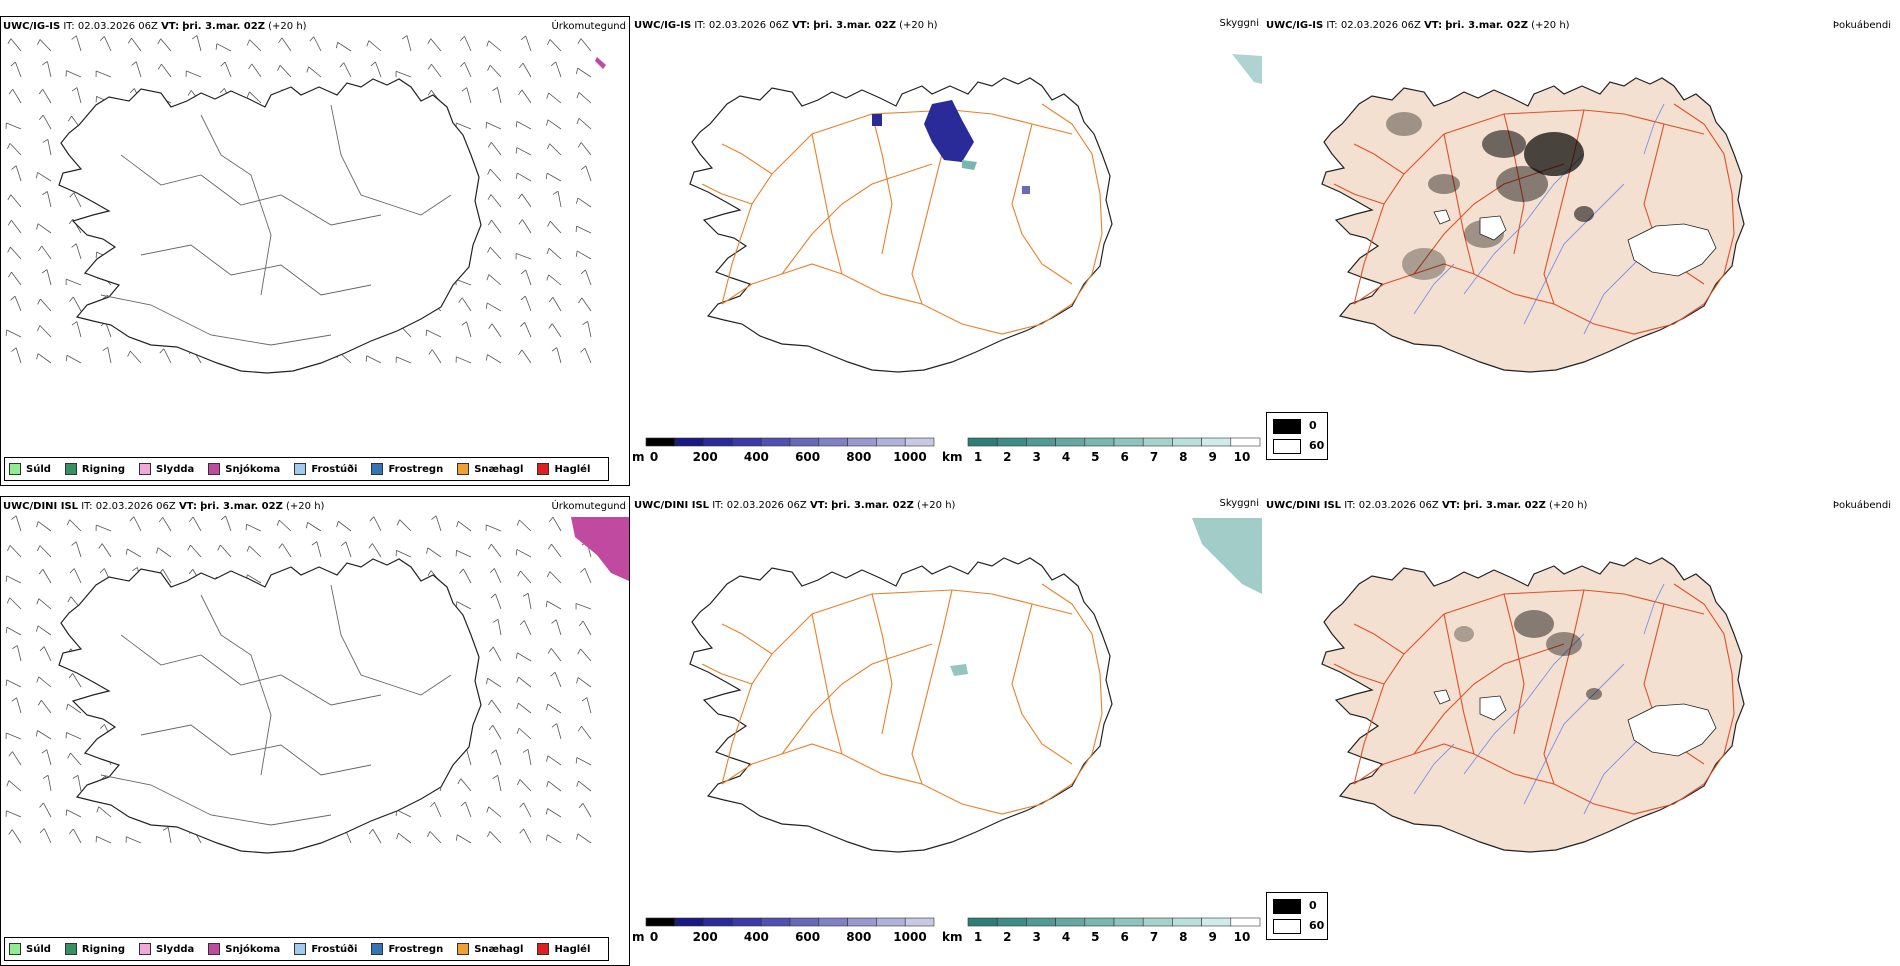 This screenshot has width=1900, height=966. Describe the element at coordinates (315, 245) in the screenshot. I see `precip-wind-map` at that location.